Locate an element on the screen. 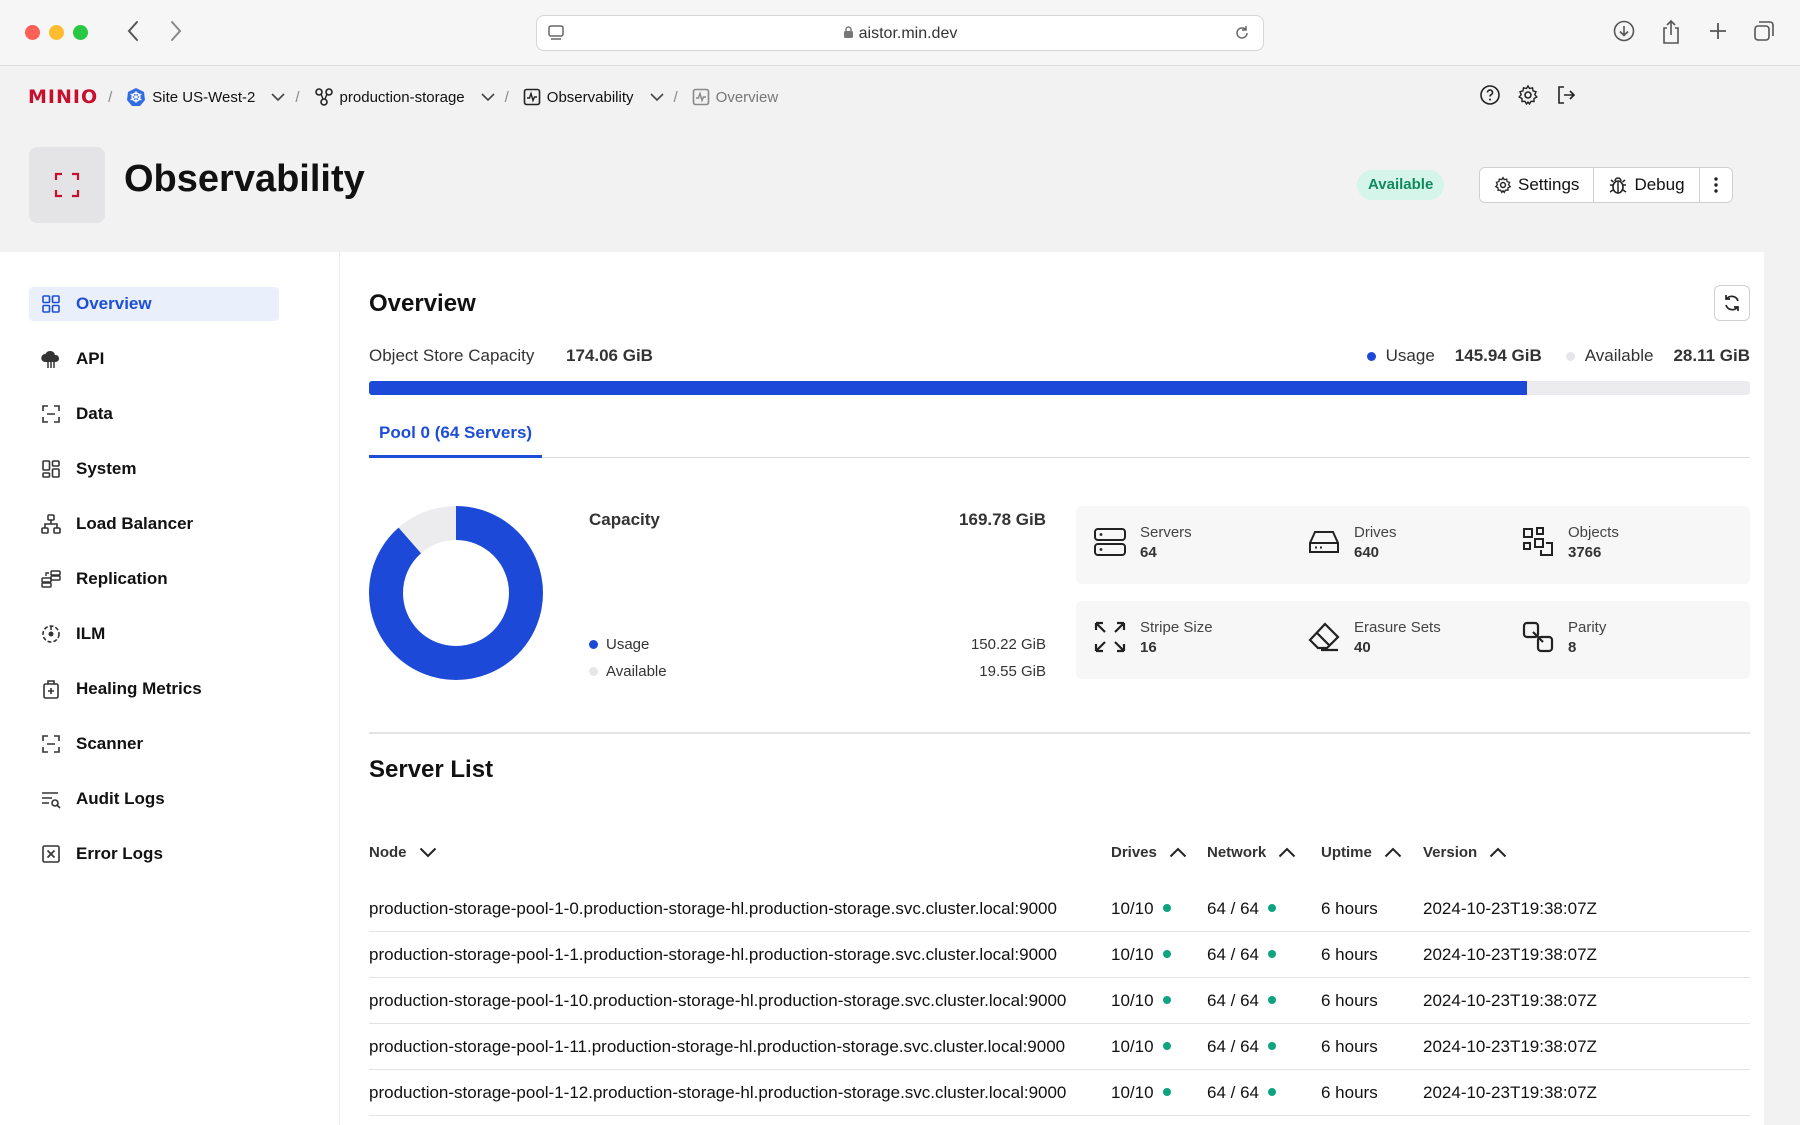 This screenshot has width=1800, height=1125. pool-usage-value: 150.22 GiB is located at coordinates (1008, 644).